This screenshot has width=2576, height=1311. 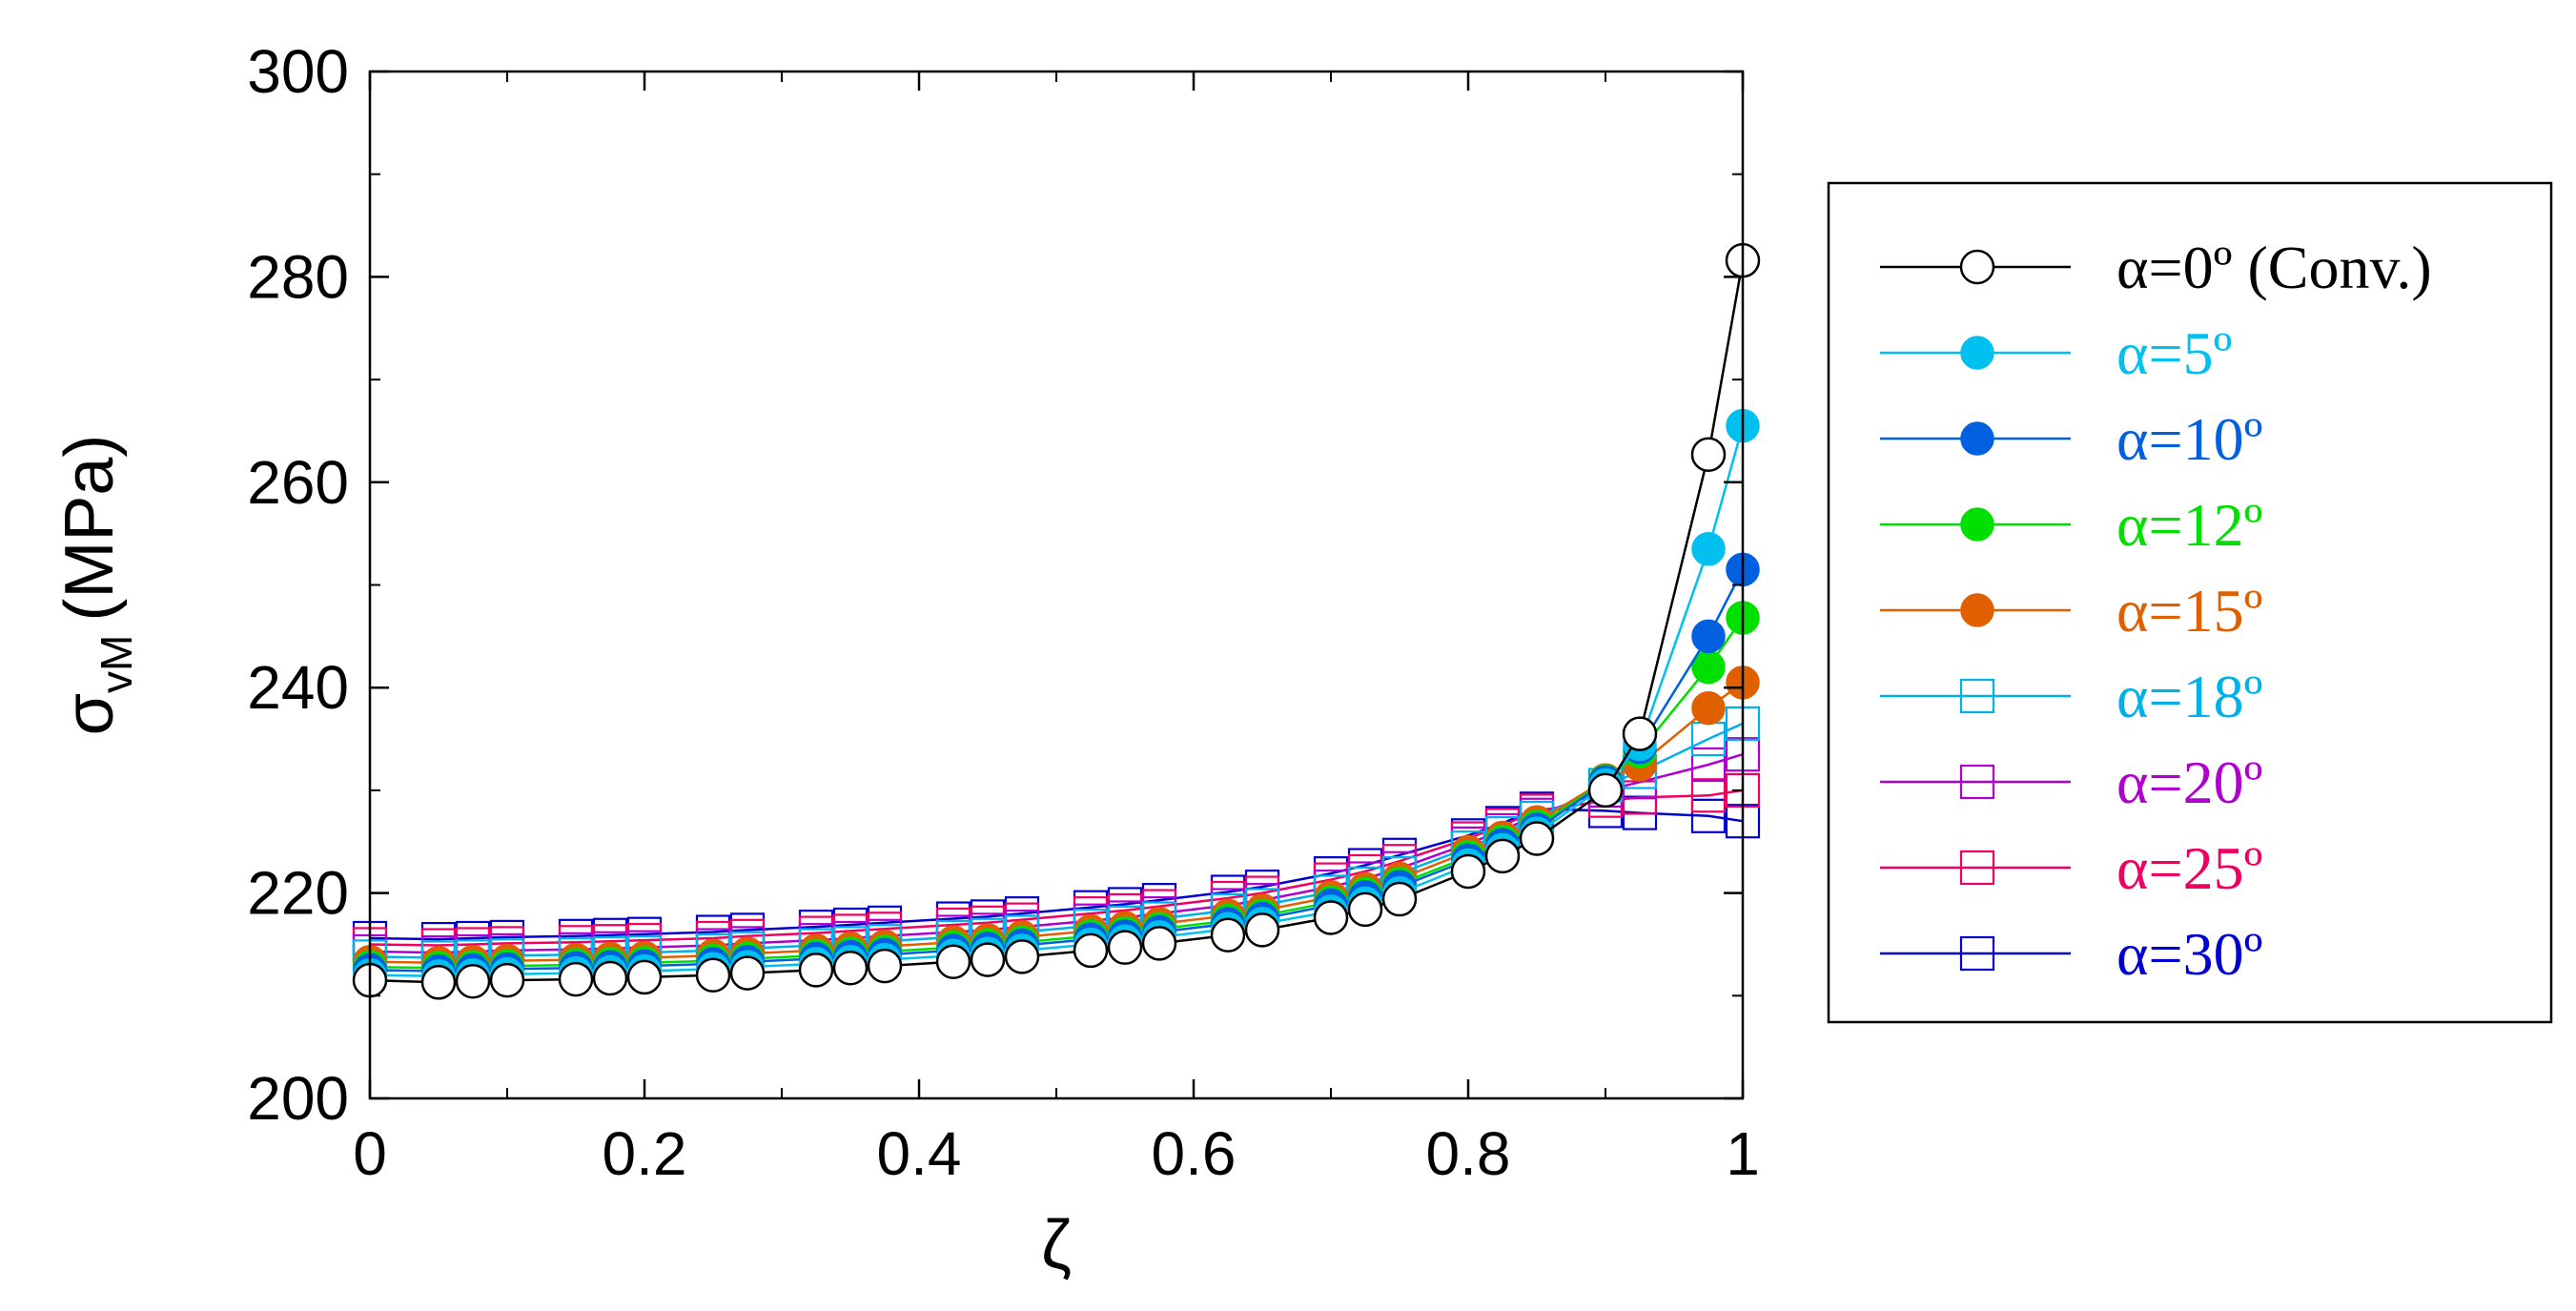 What do you see at coordinates (2189, 697) in the screenshot?
I see `legend-label: α=18º` at bounding box center [2189, 697].